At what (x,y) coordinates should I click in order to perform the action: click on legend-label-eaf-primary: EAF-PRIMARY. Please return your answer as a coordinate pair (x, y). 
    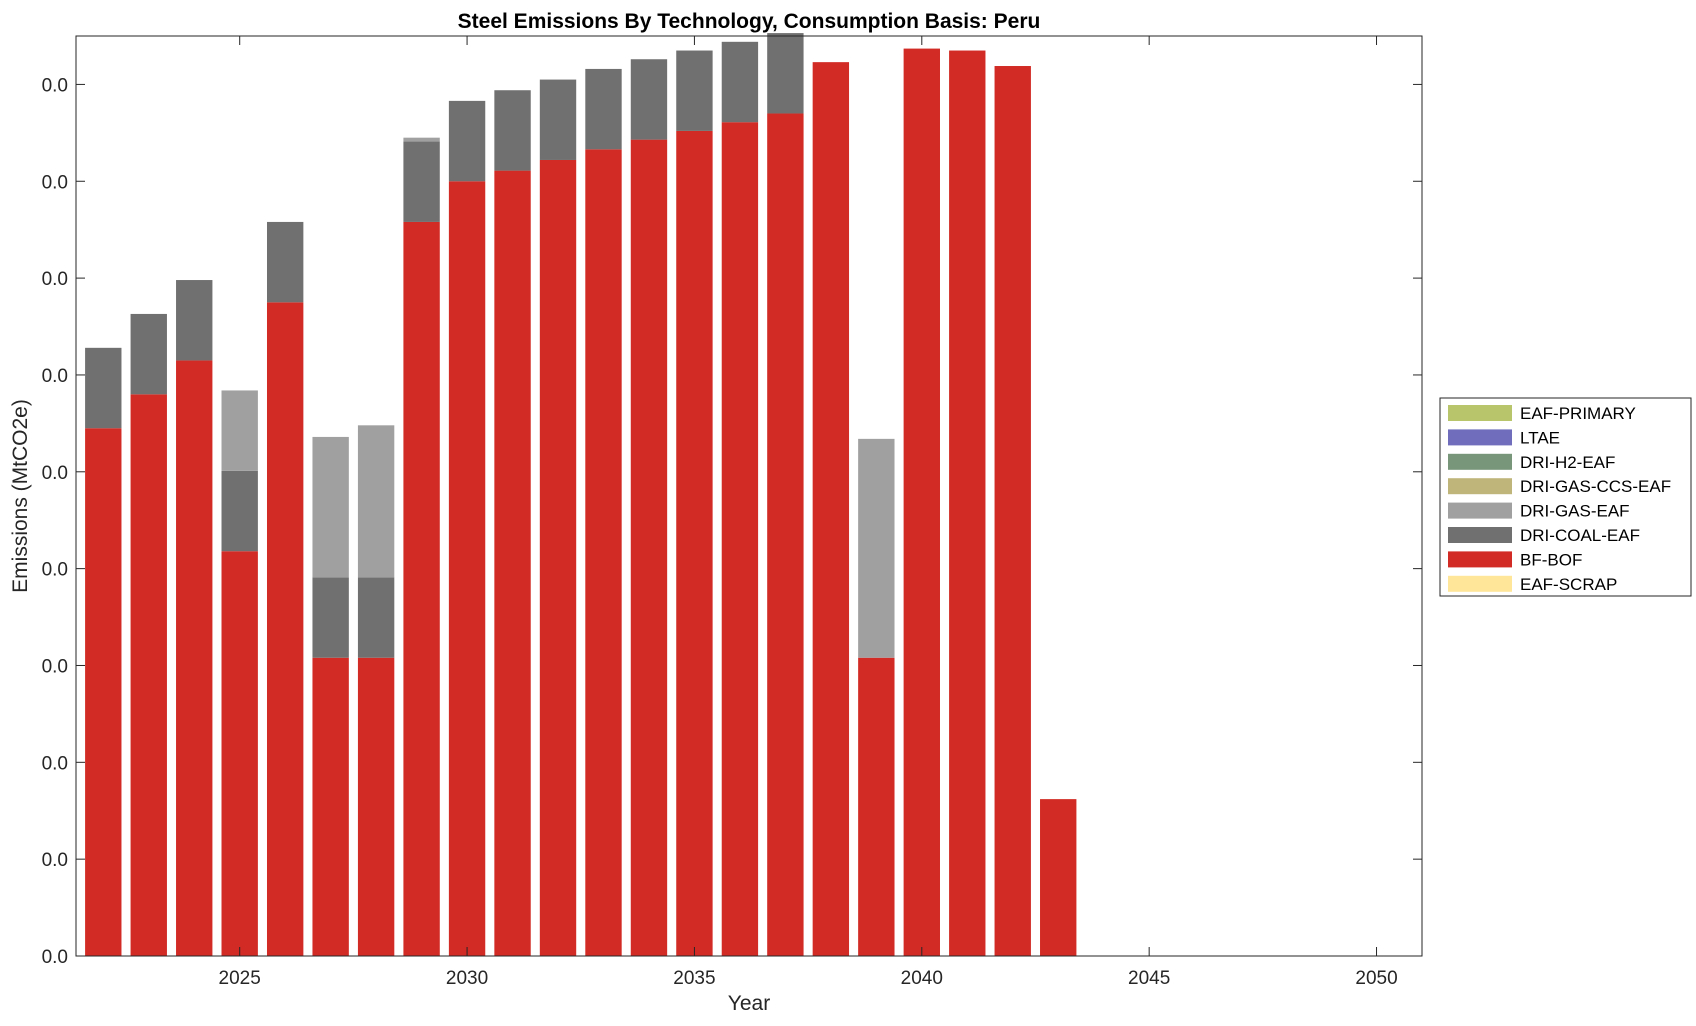
    Looking at the image, I should click on (1578, 413).